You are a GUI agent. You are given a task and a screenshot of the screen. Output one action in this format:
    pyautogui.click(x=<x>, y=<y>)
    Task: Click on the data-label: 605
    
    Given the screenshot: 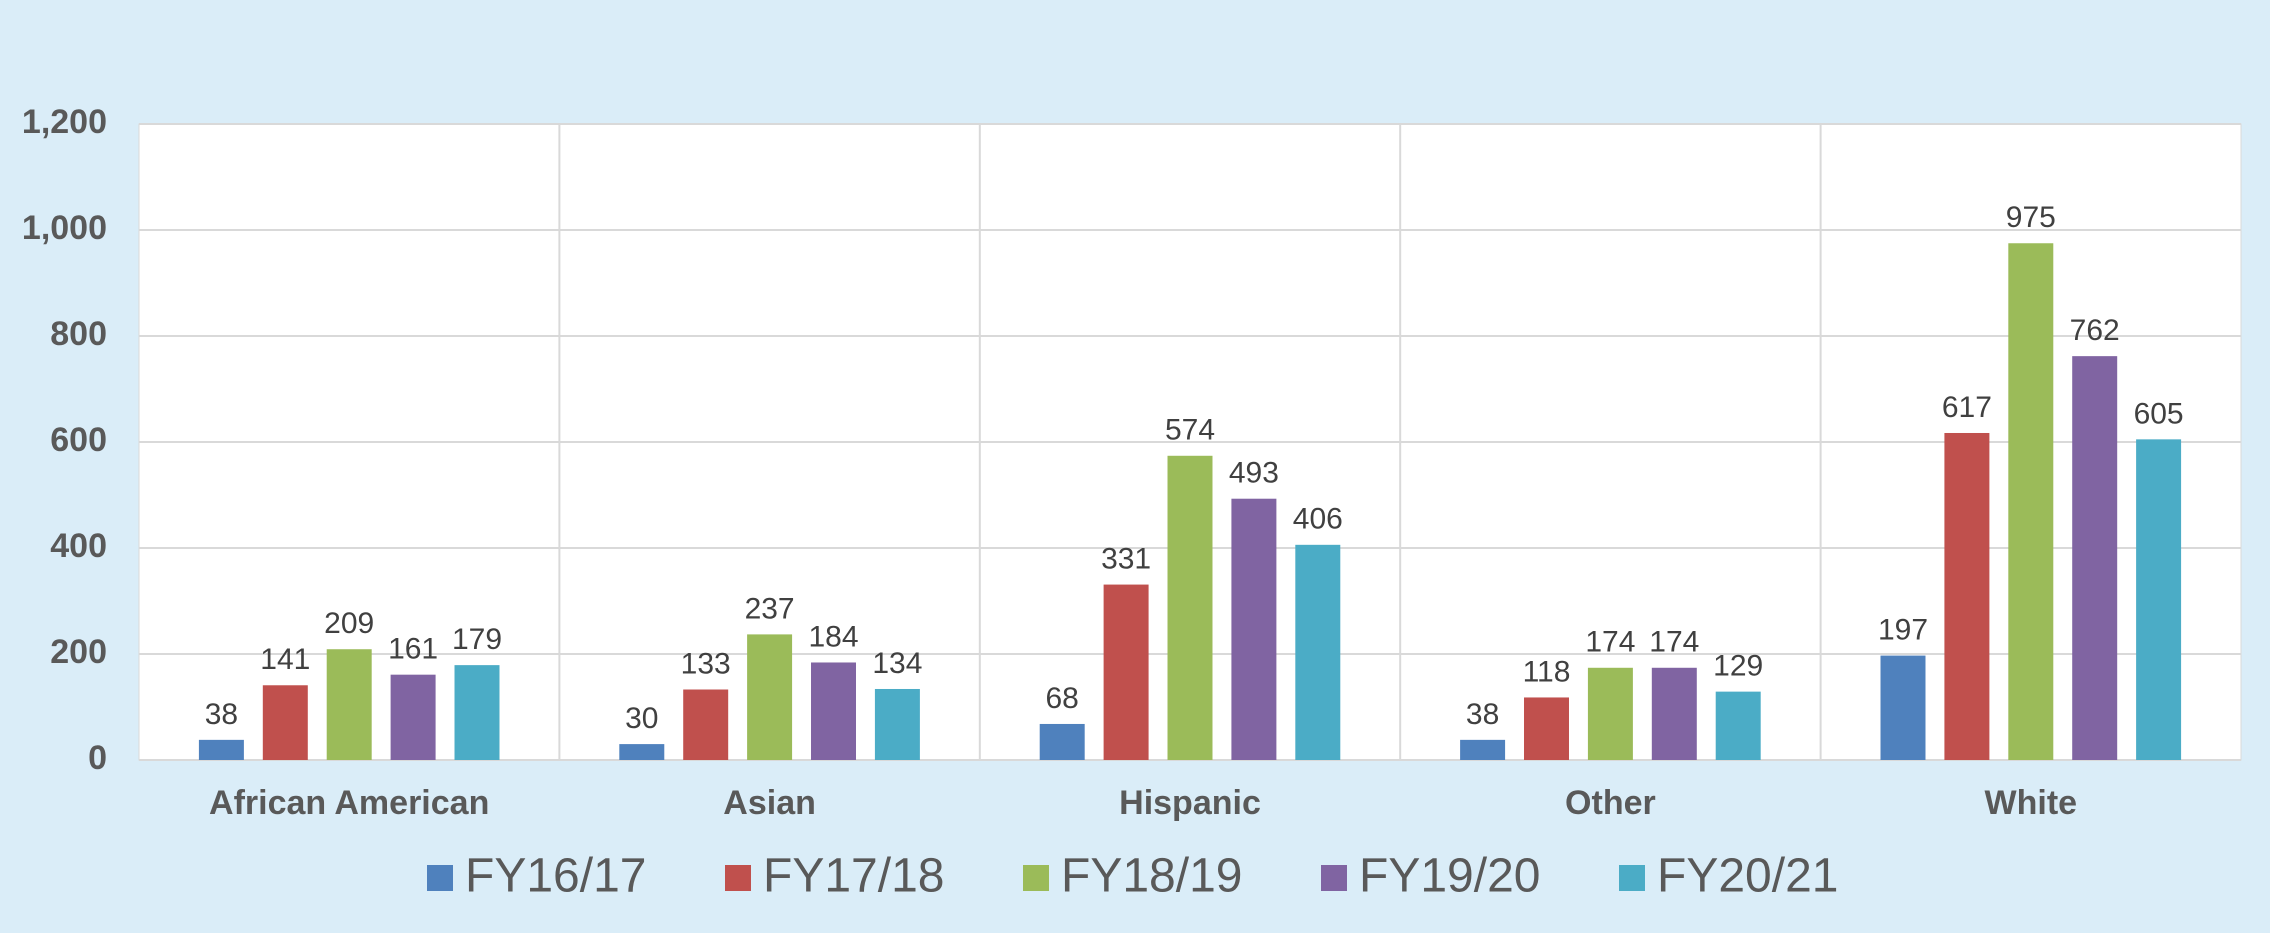 What is the action you would take?
    pyautogui.click(x=2159, y=413)
    